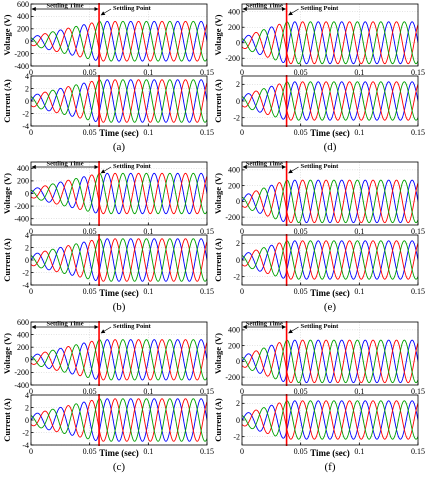  I want to click on panel-caption: (b), so click(119, 307).